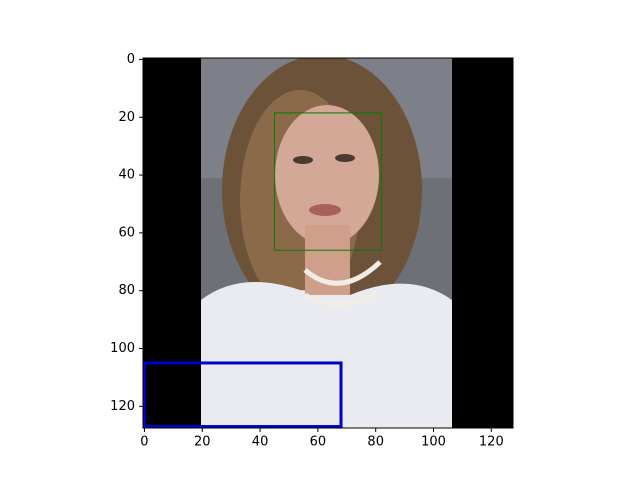 This screenshot has width=640, height=480. I want to click on x-tick-label: 100, so click(433, 442).